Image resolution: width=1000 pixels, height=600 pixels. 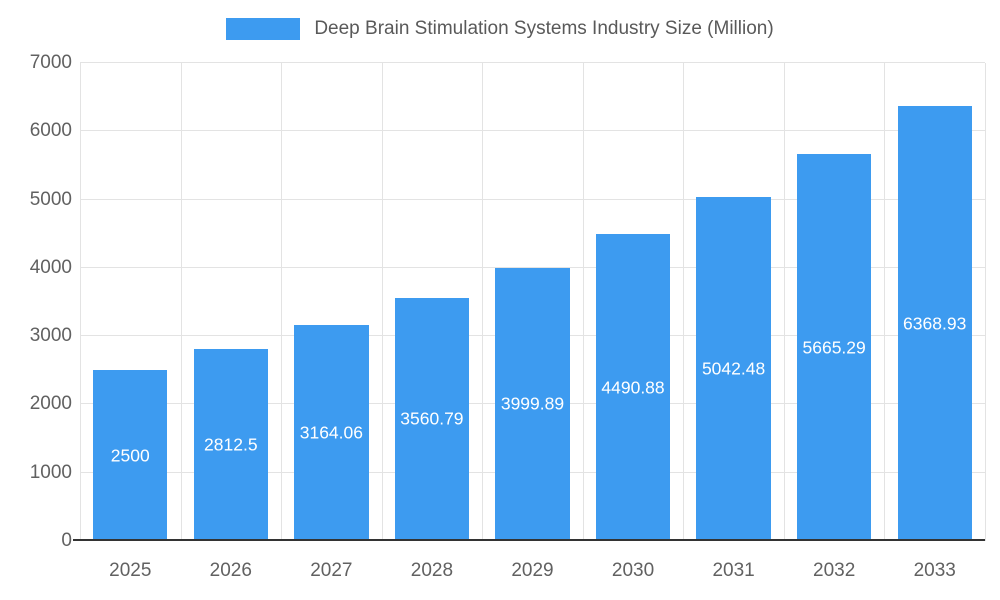 What do you see at coordinates (331, 570) in the screenshot?
I see `x-tick-label: 2027` at bounding box center [331, 570].